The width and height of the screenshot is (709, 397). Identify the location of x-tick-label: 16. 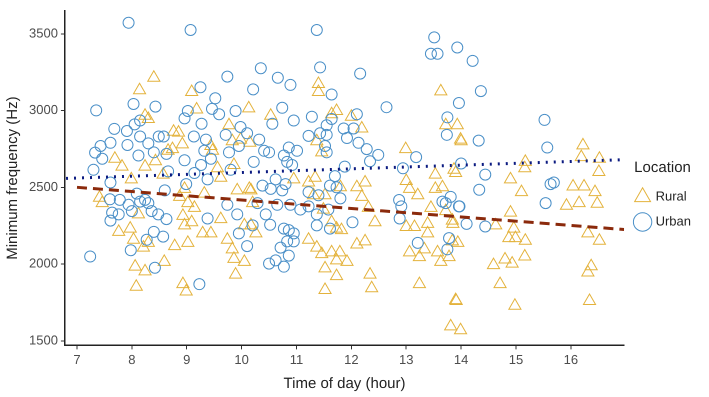
(571, 359).